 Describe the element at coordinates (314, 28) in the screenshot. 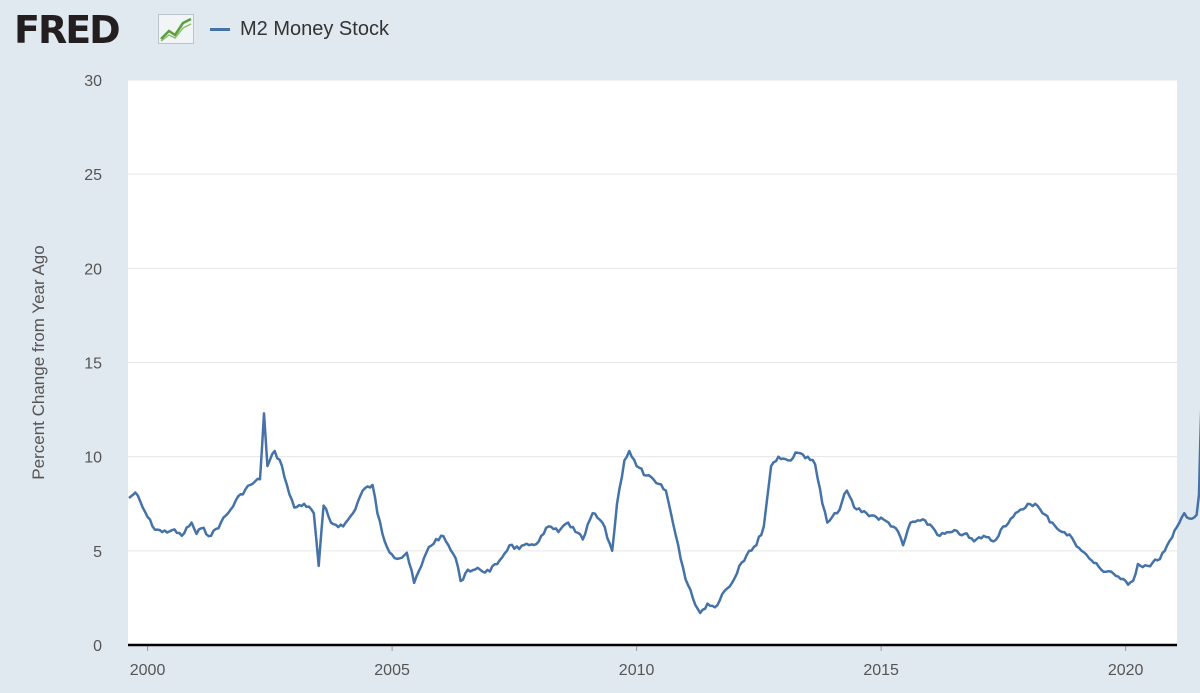

I see `legend-label-m2-money-stock: M2 Money Stock` at that location.